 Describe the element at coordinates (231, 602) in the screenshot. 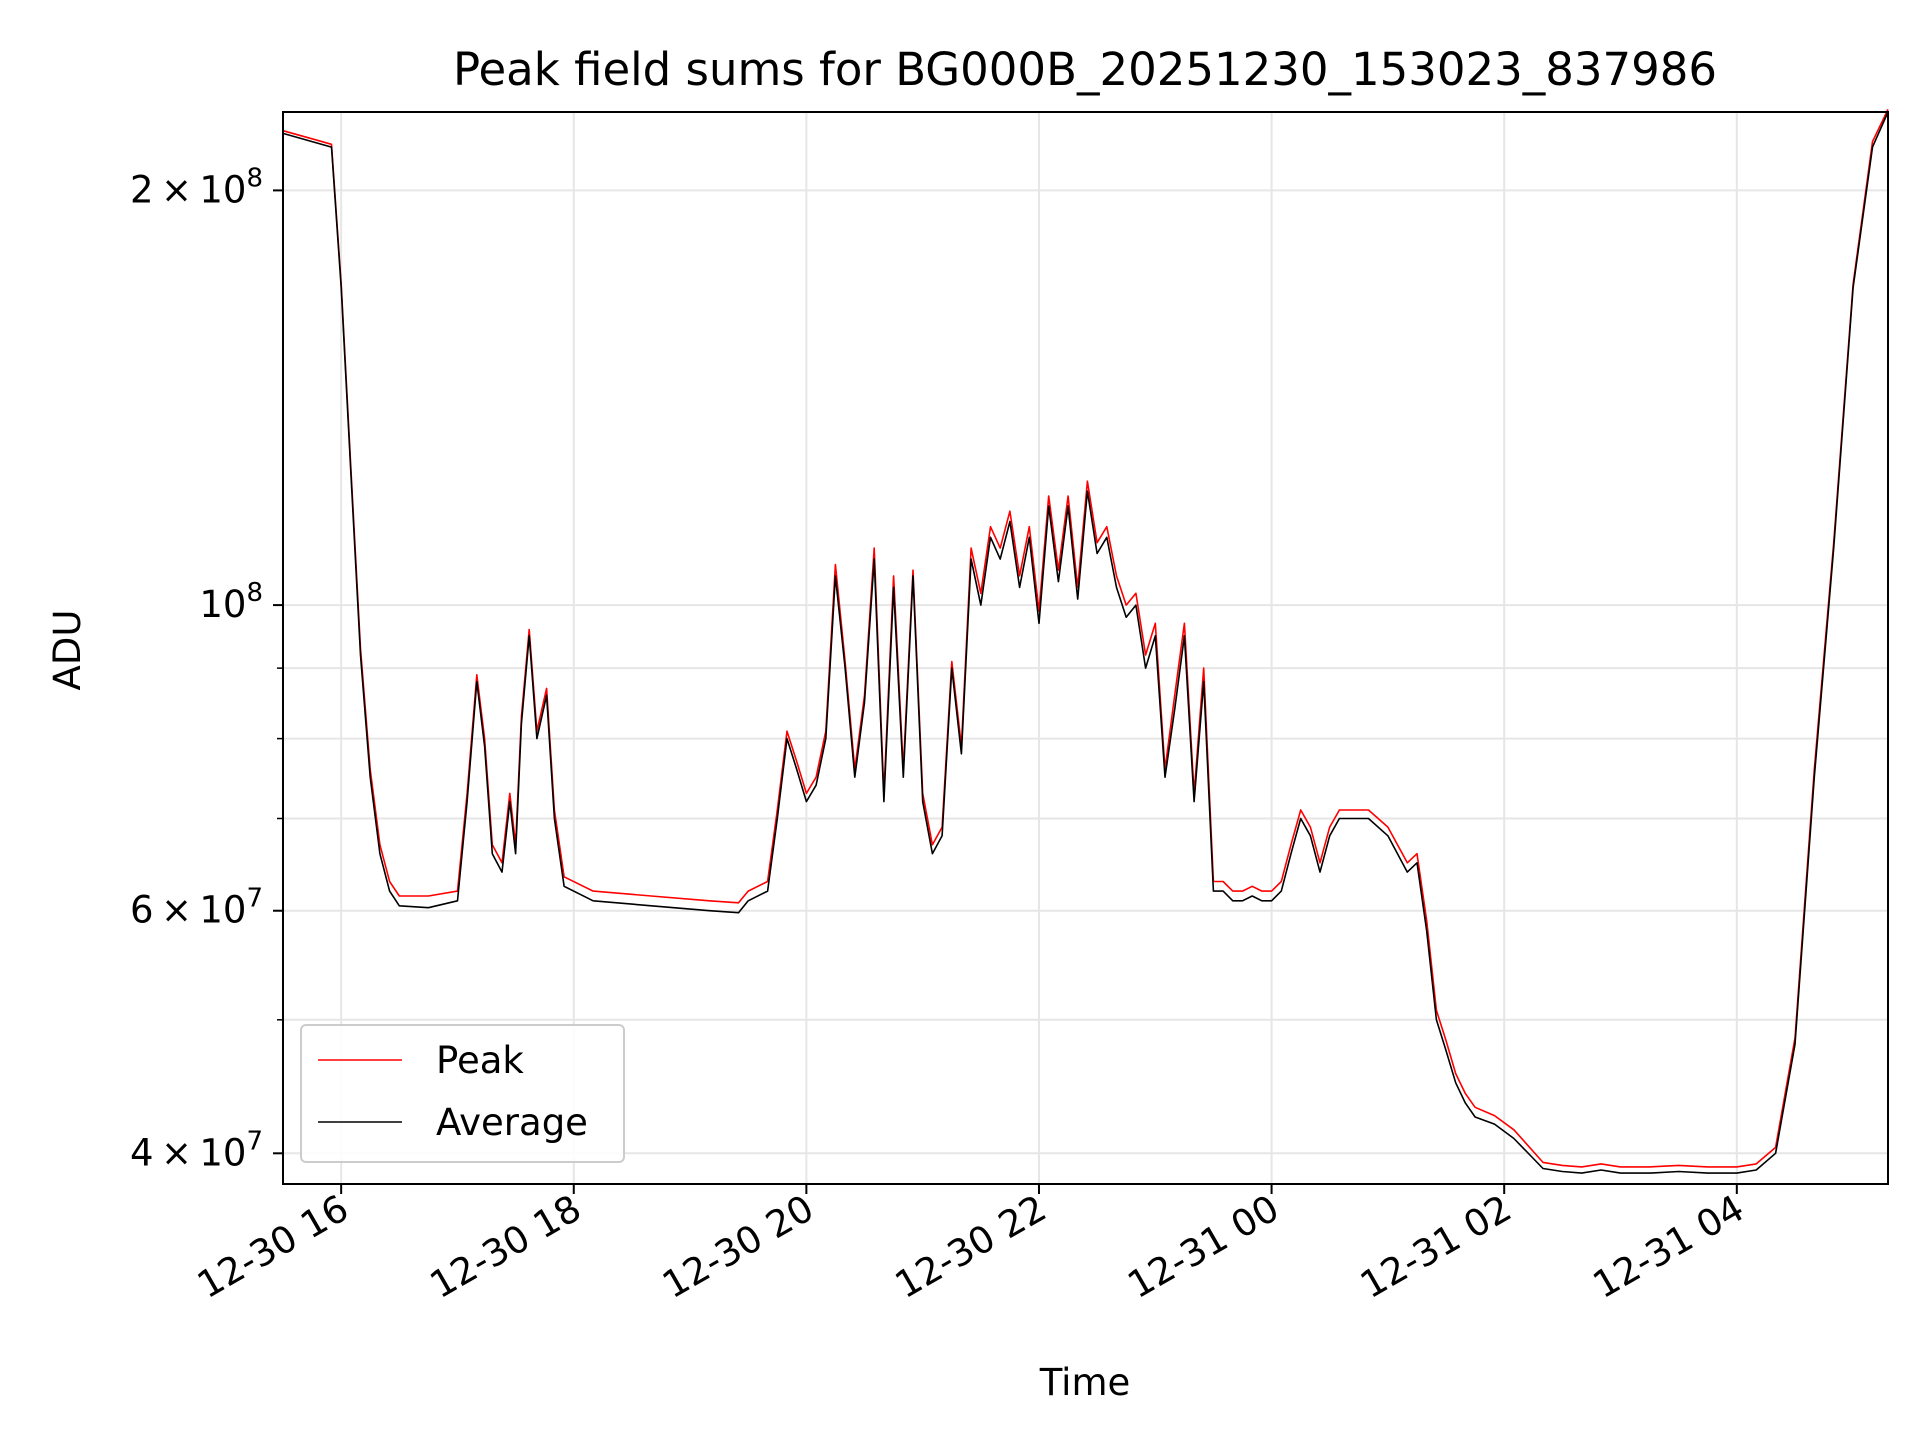

I see `y-tick-label: 108` at that location.